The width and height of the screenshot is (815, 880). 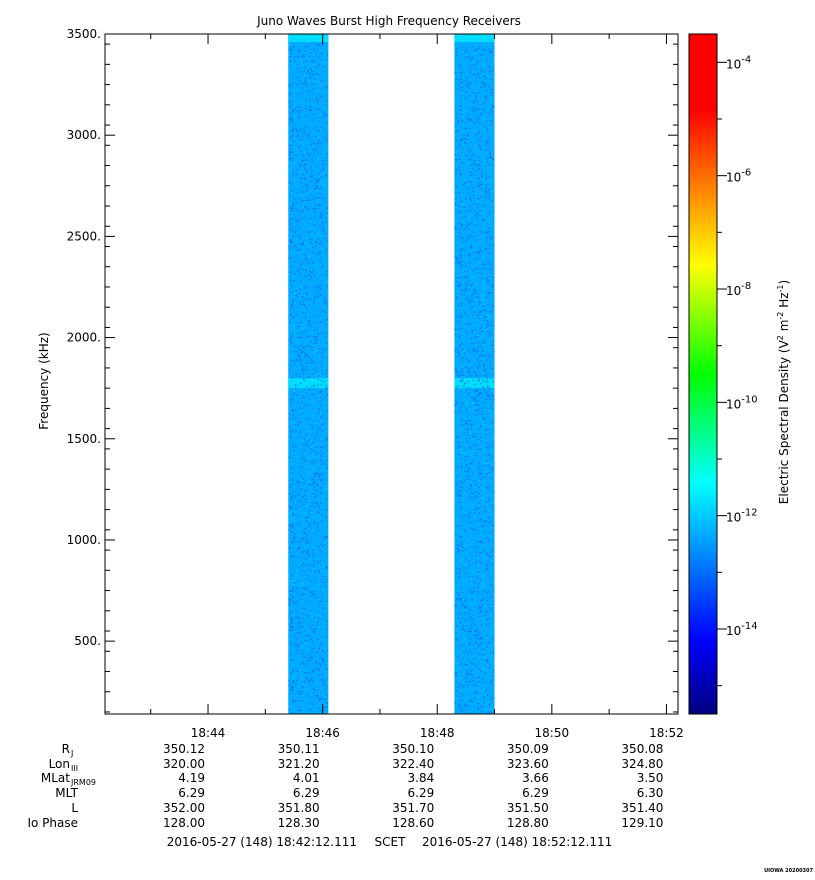 What do you see at coordinates (59, 764) in the screenshot?
I see `ephemeris-row-label: Lon` at bounding box center [59, 764].